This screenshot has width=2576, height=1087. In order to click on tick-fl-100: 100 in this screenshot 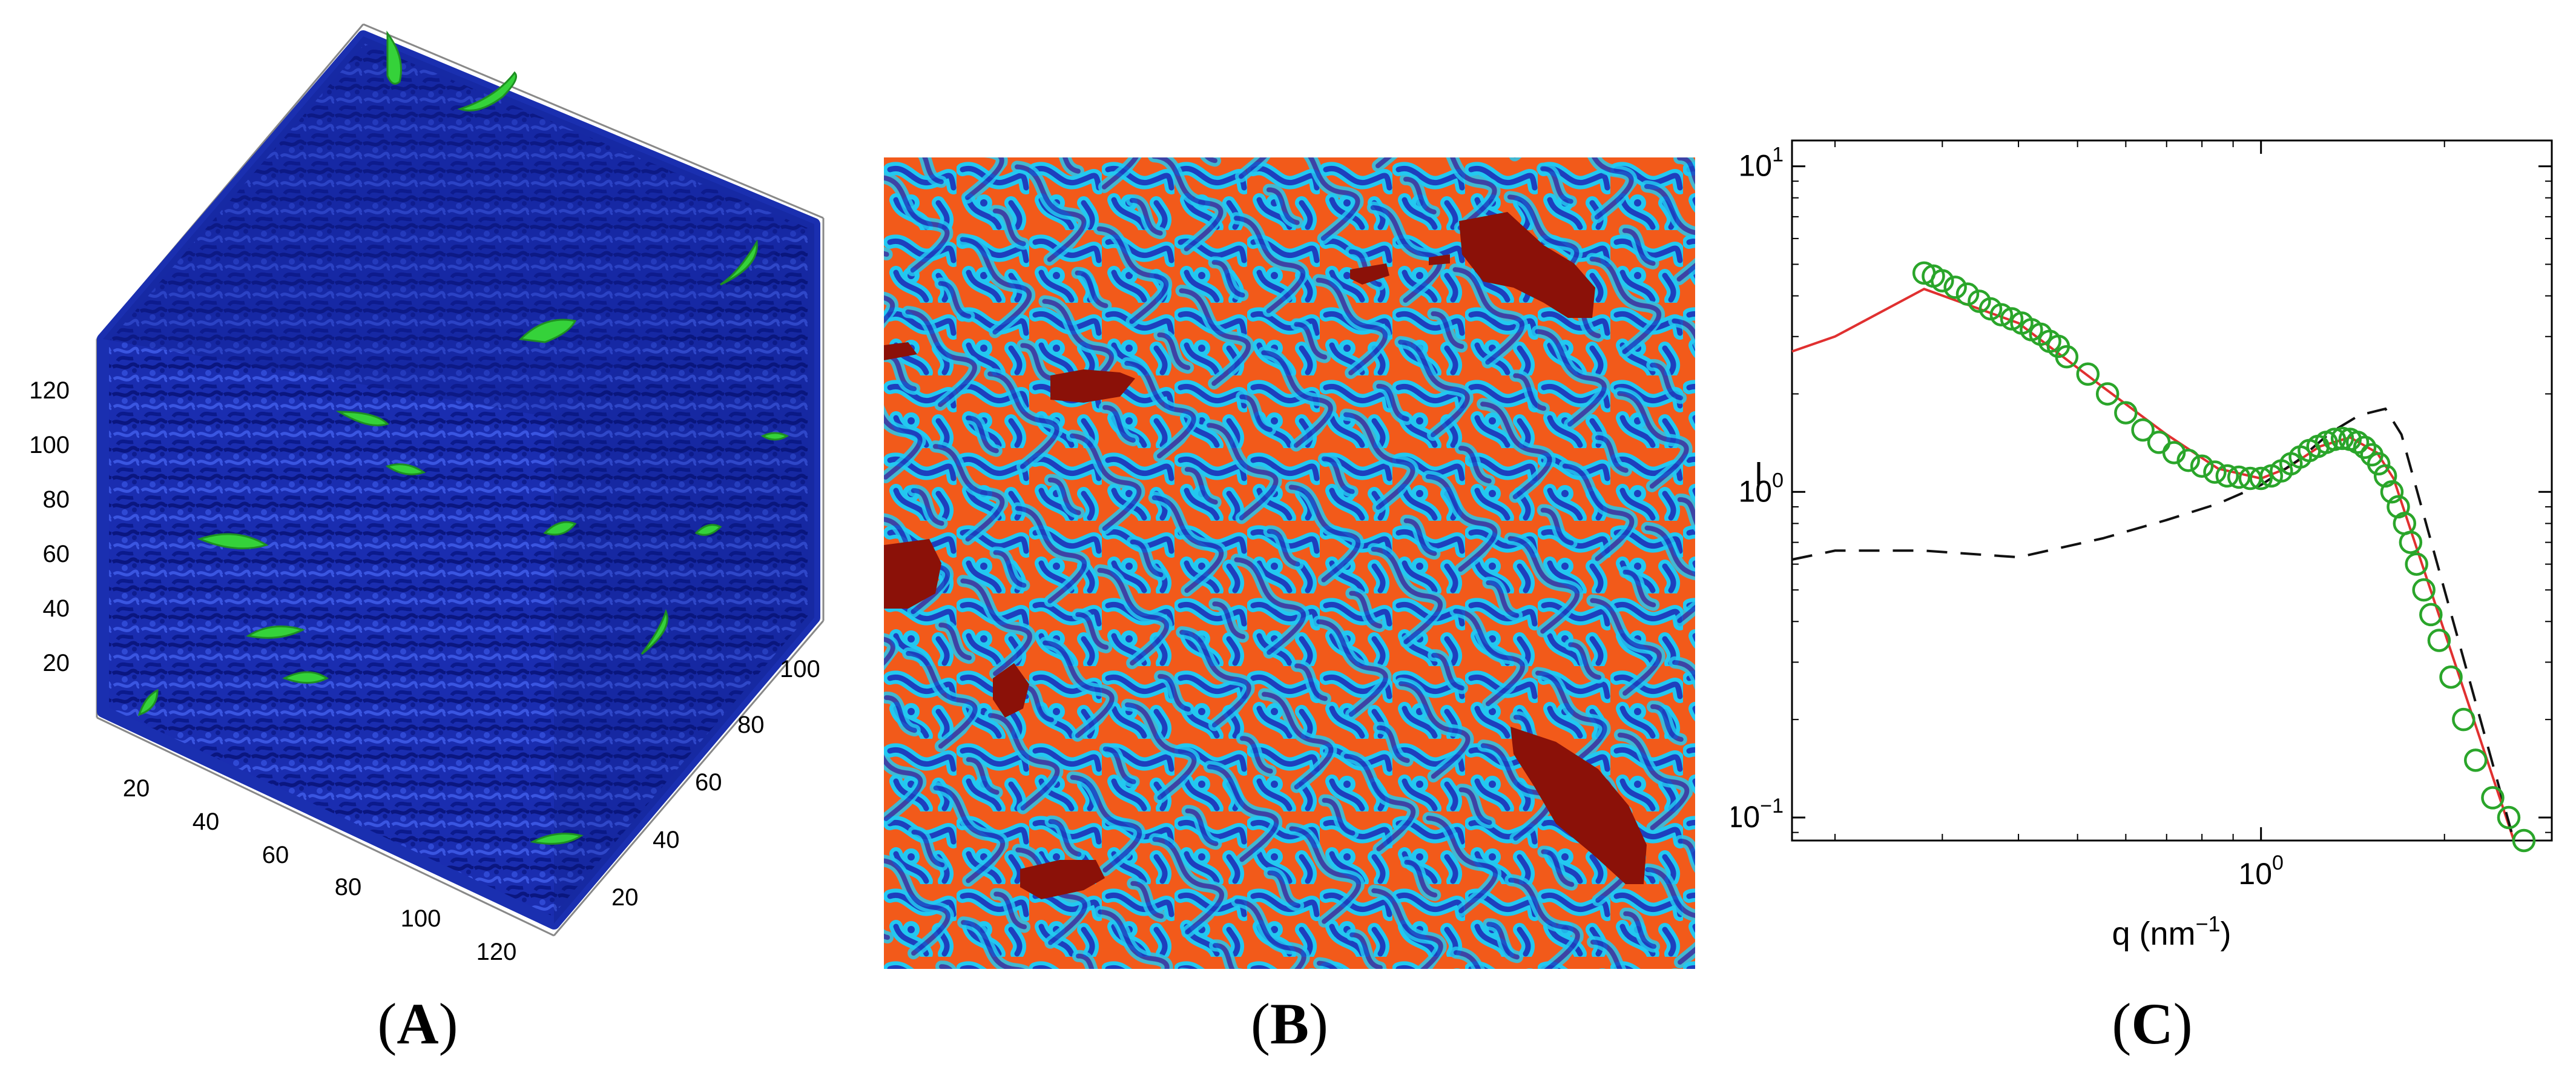, I will do `click(421, 918)`.